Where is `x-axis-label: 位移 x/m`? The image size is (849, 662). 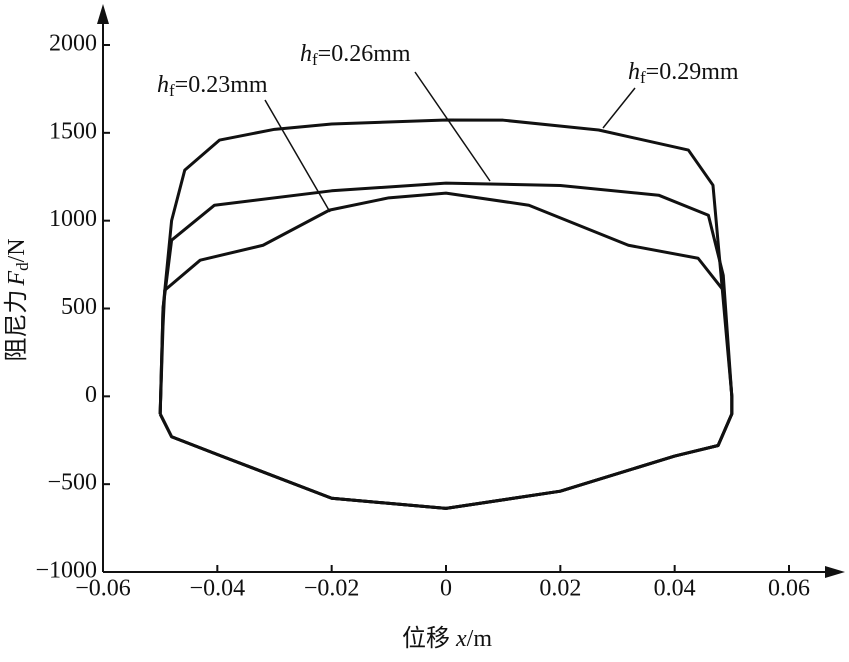
x-axis-label: 位移 x/m is located at coordinates (447, 638).